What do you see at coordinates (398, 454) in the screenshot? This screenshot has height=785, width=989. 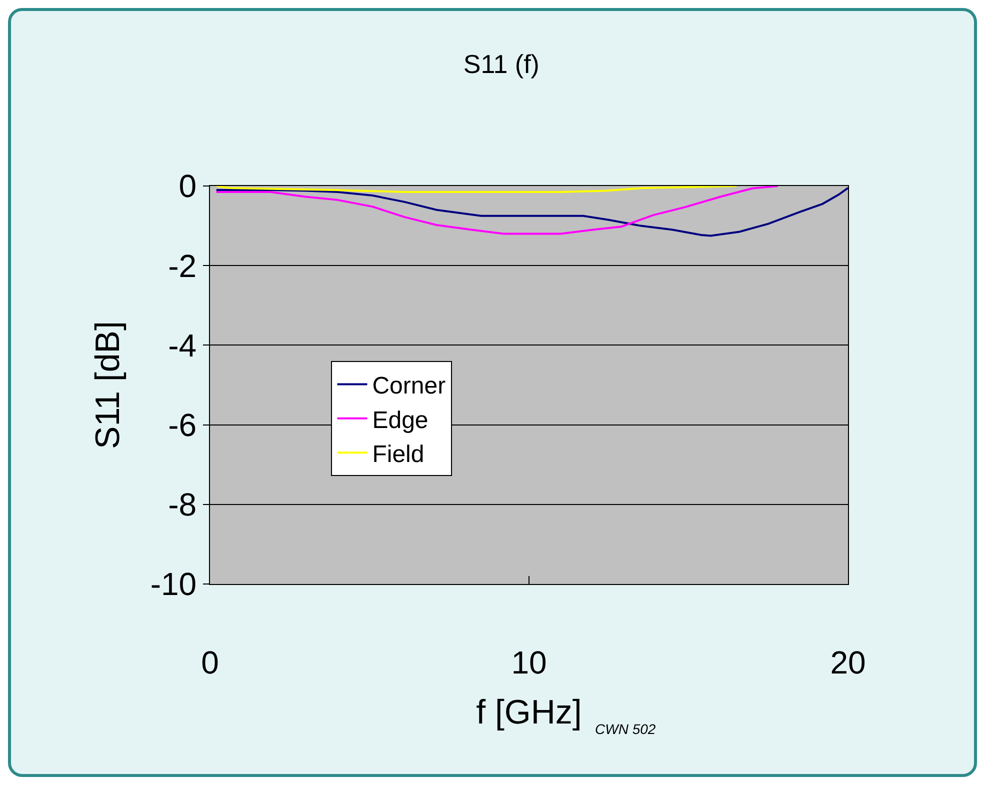 I see `legend-label: Field` at bounding box center [398, 454].